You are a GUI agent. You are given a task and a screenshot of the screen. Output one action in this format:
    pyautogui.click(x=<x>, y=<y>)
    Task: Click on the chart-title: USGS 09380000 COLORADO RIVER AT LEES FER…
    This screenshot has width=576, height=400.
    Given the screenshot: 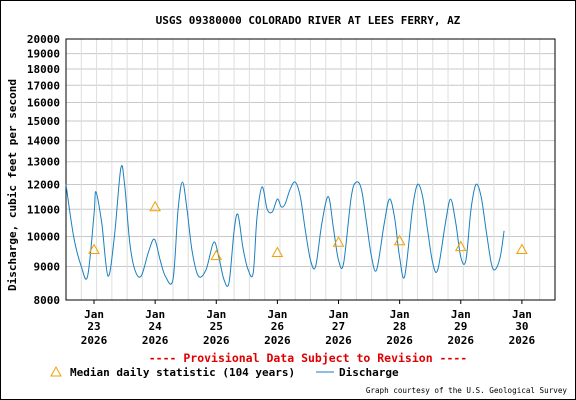 What is the action you would take?
    pyautogui.click(x=308, y=20)
    